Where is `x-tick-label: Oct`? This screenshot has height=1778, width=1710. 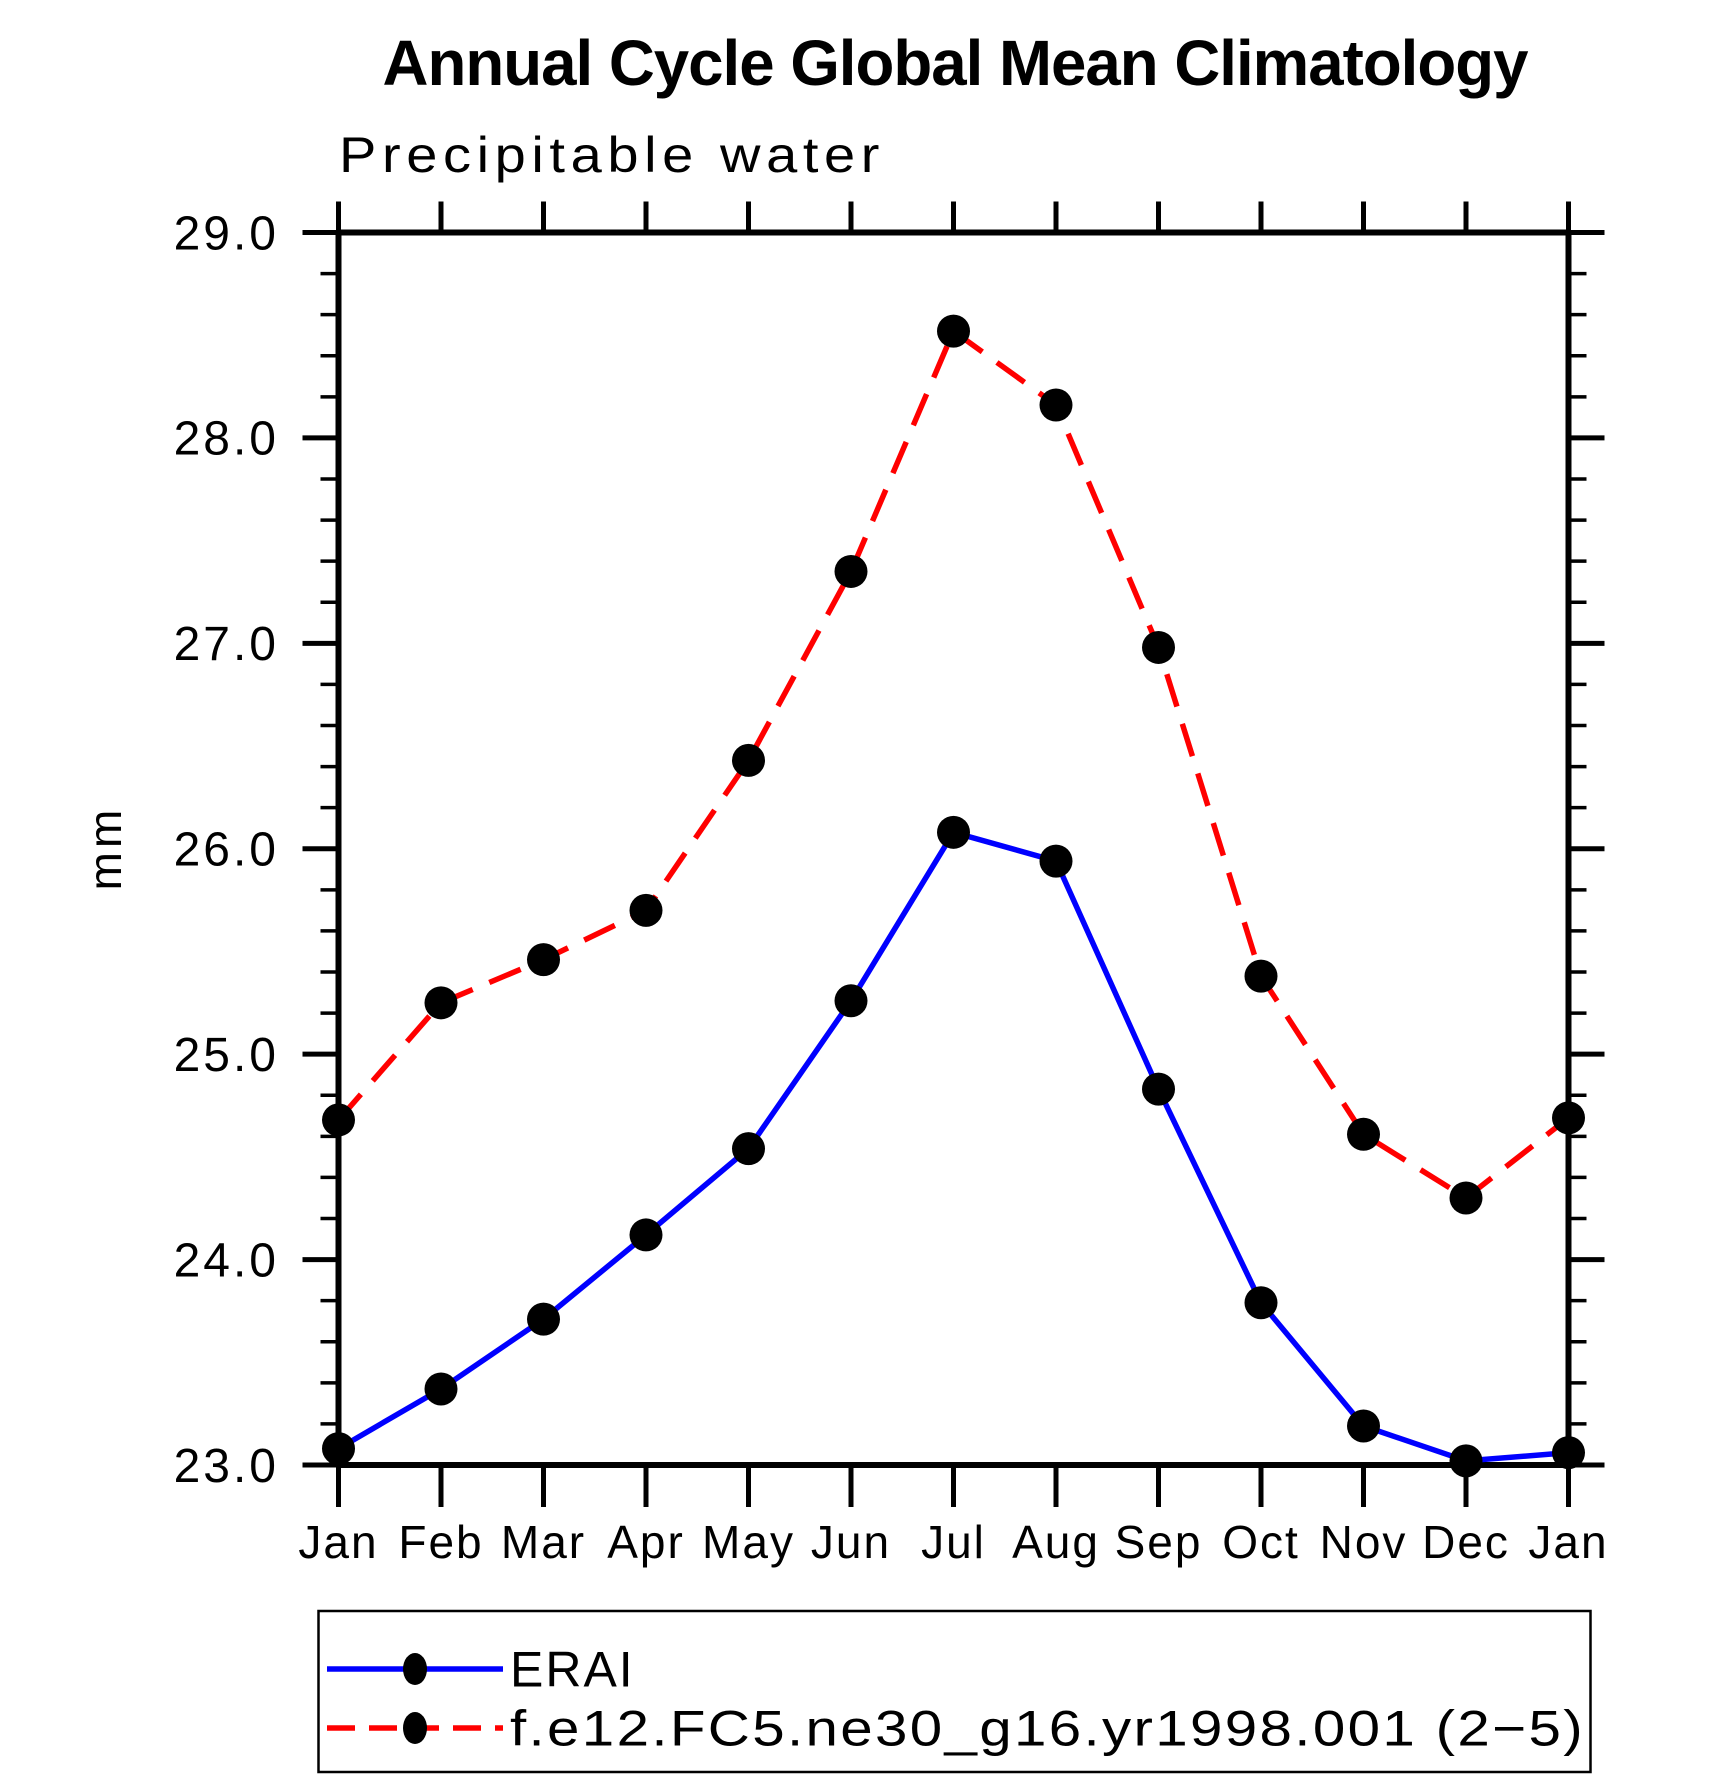 x-tick-label: Oct is located at coordinates (1261, 1542).